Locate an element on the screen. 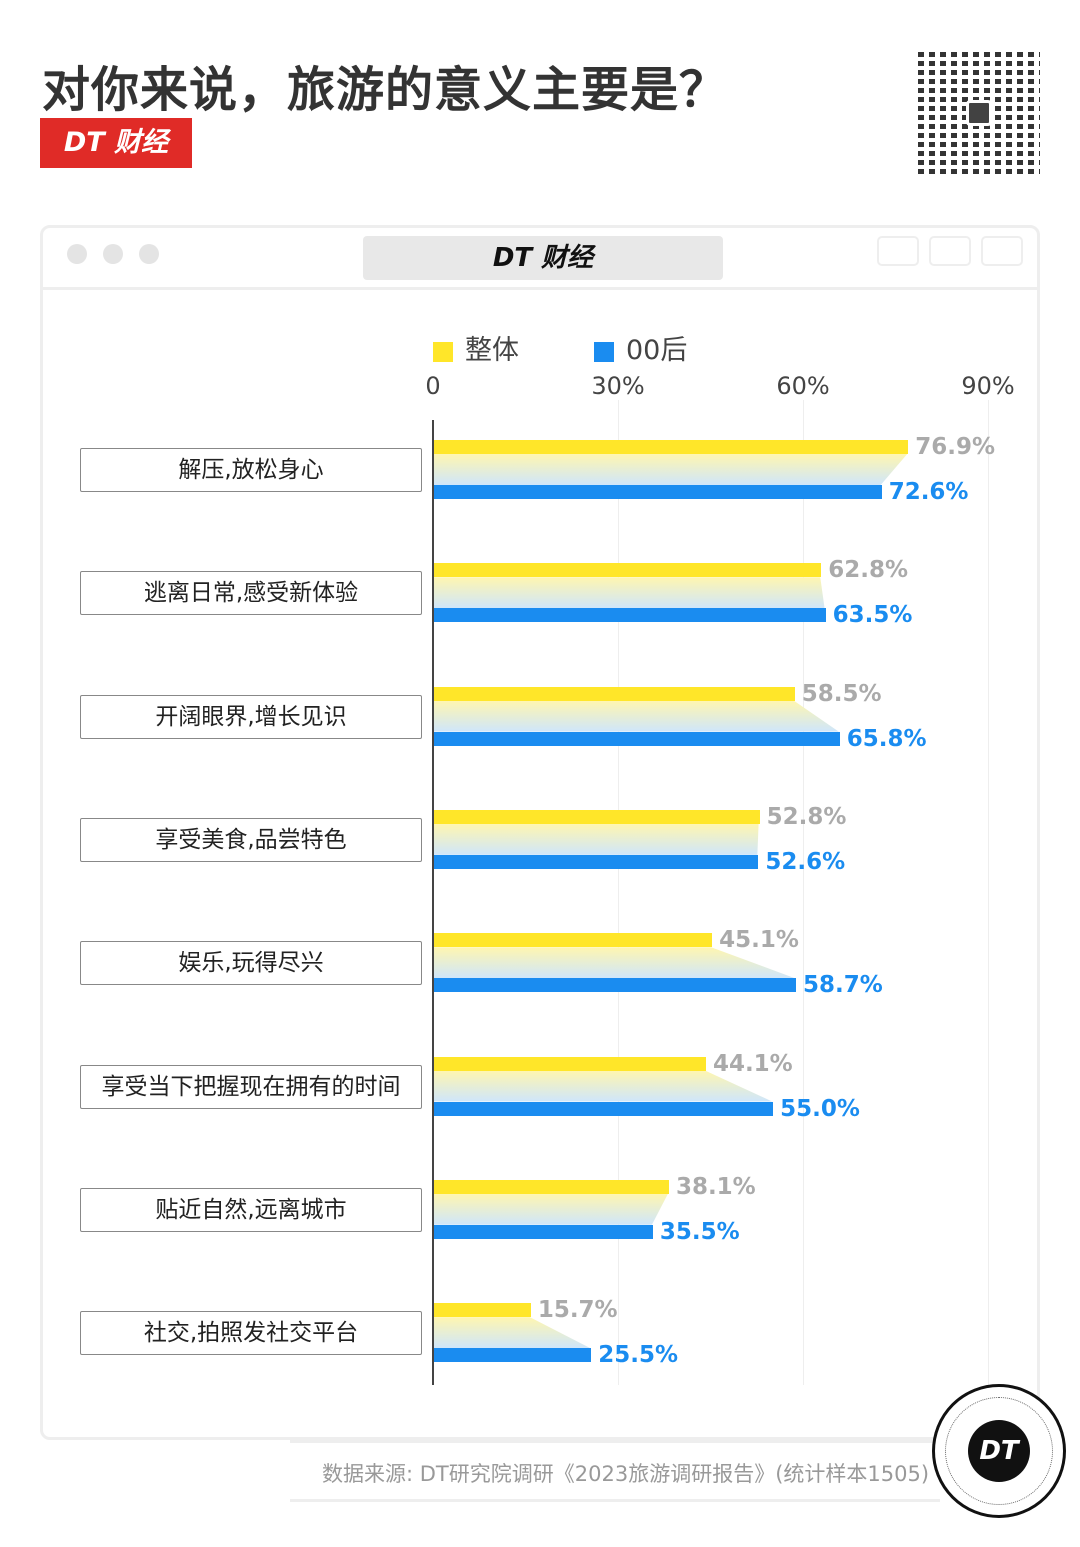 The height and width of the screenshot is (1547, 1080). page-title: 对你来说，旅游的意义主要是？ is located at coordinates (385, 90).